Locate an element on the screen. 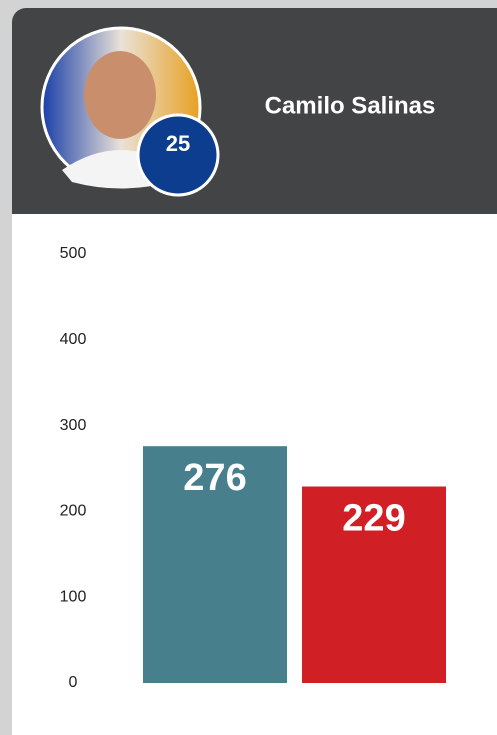  y-tick-label: 200 is located at coordinates (73, 511).